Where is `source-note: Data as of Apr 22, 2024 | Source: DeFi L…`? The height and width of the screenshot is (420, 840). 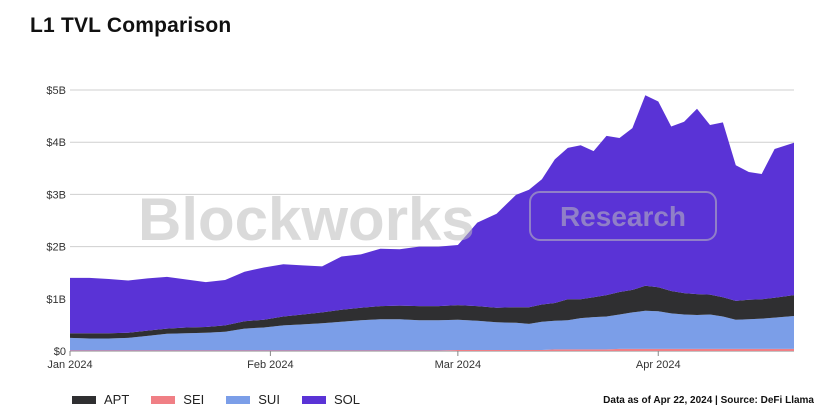 source-note: Data as of Apr 22, 2024 | Source: DeFi L… is located at coordinates (708, 400).